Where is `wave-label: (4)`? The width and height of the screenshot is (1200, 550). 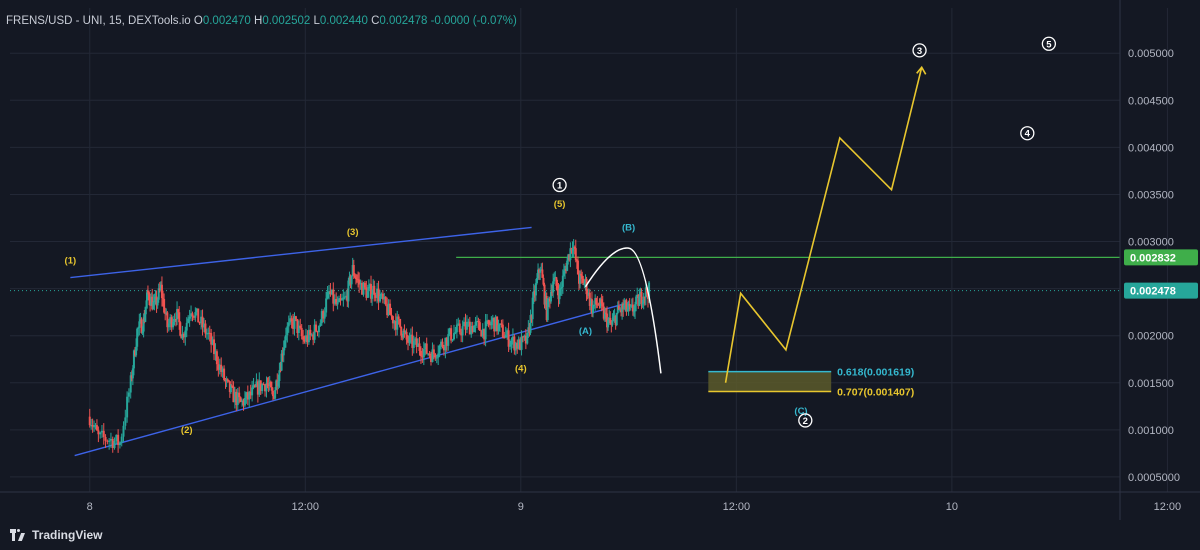 wave-label: (4) is located at coordinates (521, 369).